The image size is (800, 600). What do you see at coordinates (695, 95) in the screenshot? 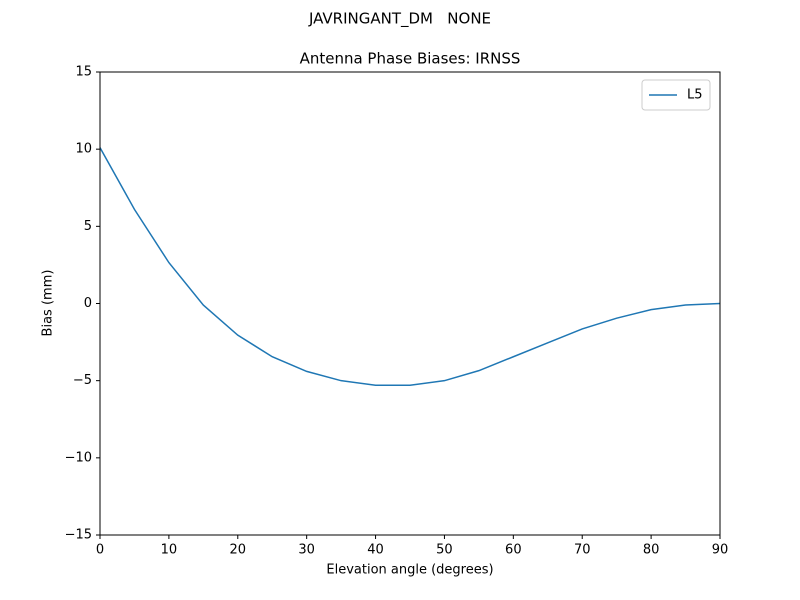
I see `legend-label: L5` at bounding box center [695, 95].